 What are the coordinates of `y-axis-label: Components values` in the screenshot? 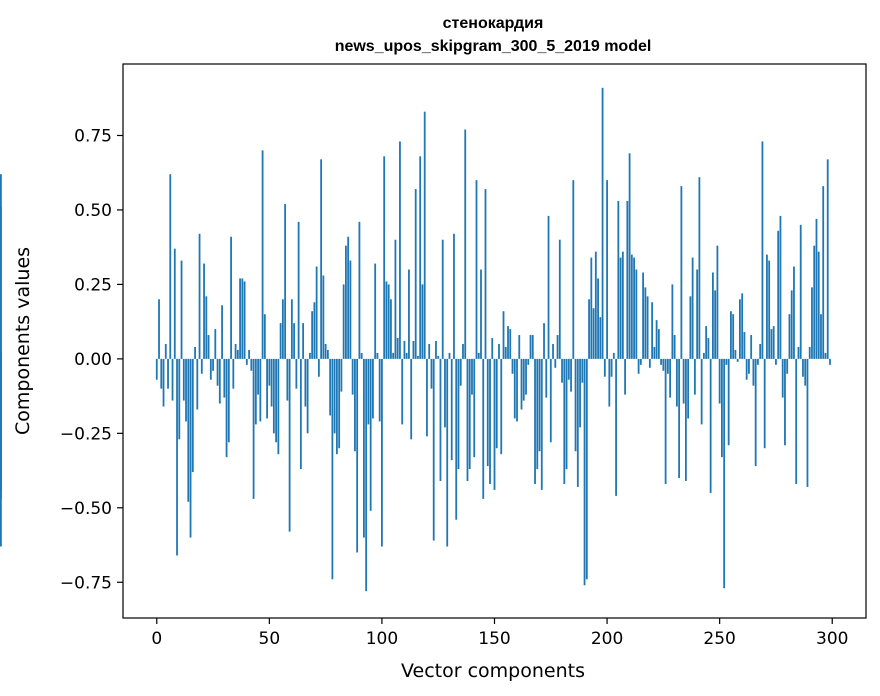 It's located at (23, 341).